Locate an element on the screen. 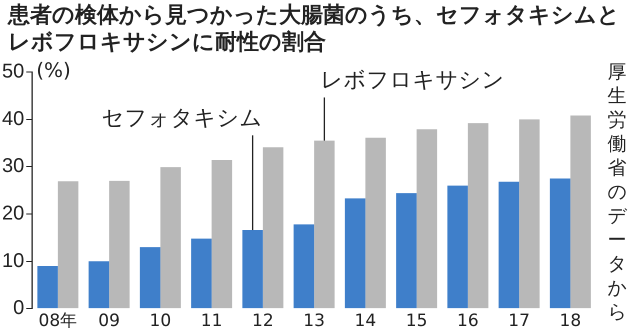  y-tick-label: 50 is located at coordinates (13, 71).